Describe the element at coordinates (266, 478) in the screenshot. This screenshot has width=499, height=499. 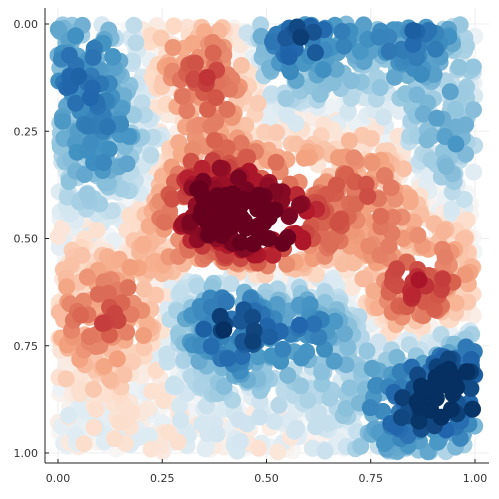
I see `x-tick-label: 0.50` at that location.